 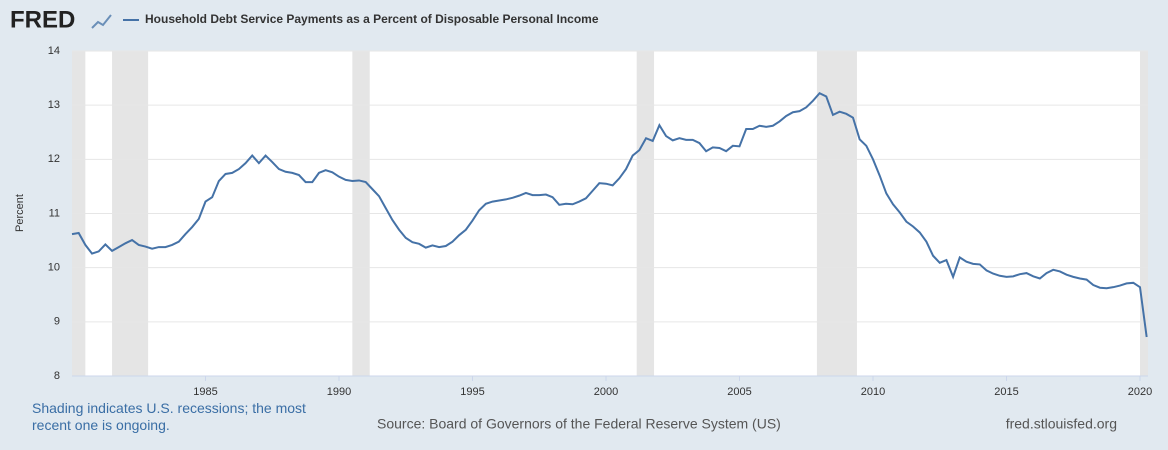 I want to click on x-tick-label: 1995, so click(x=472, y=392).